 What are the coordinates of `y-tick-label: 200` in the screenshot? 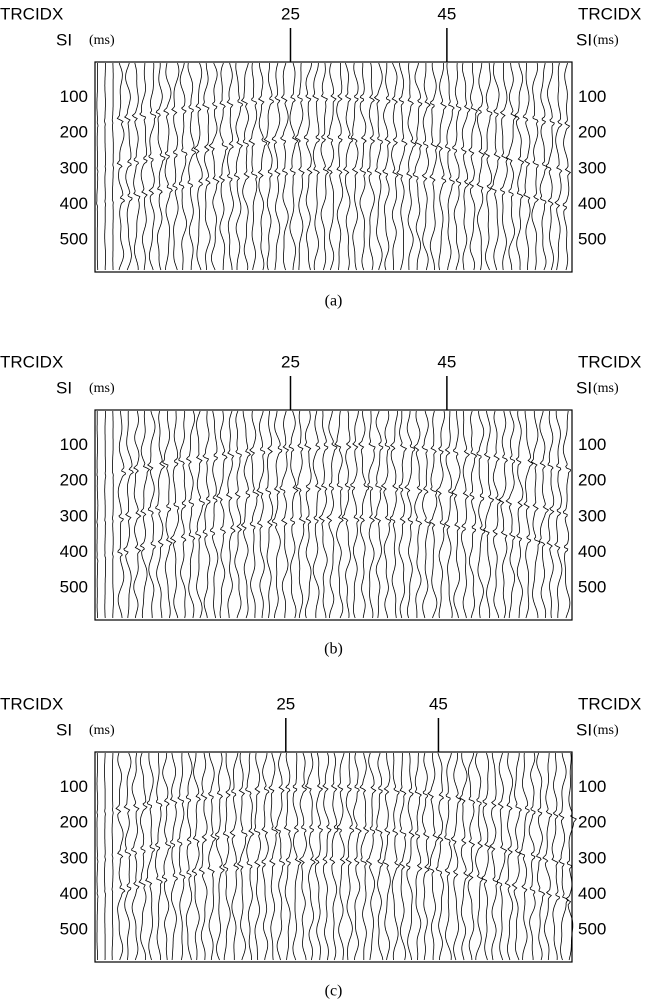 It's located at (592, 822).